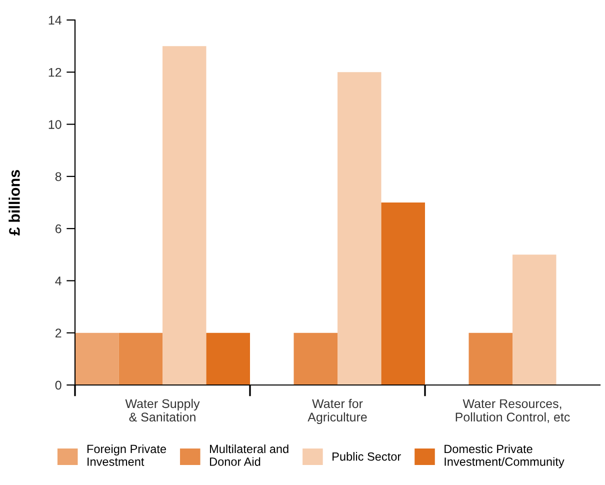 The height and width of the screenshot is (485, 605). Describe the element at coordinates (55, 72) in the screenshot. I see `y-tick-label: 12` at that location.